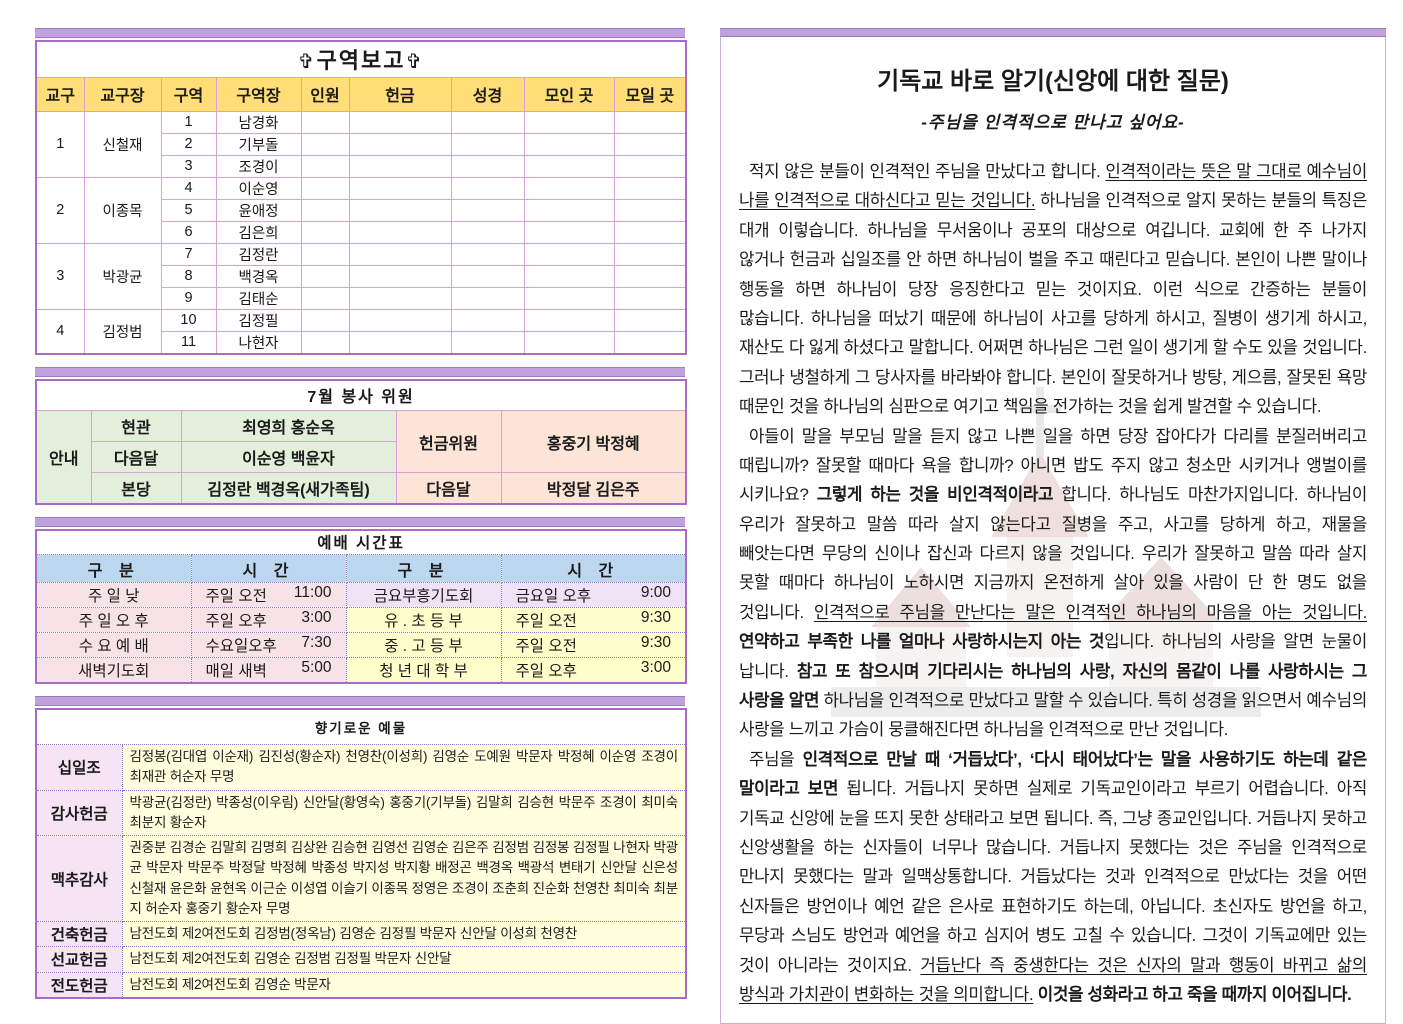 This screenshot has width=1403, height=1024. I want to click on column-header: 인원, so click(325, 94).